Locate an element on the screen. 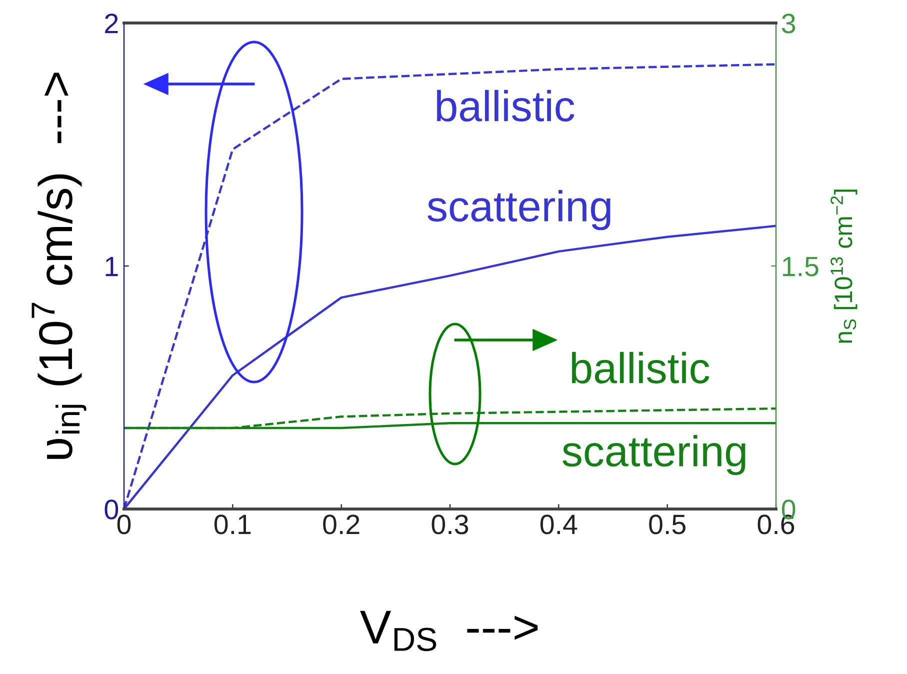 This screenshot has height=674, width=907. x-tick-label: 0.2 is located at coordinates (341, 524).